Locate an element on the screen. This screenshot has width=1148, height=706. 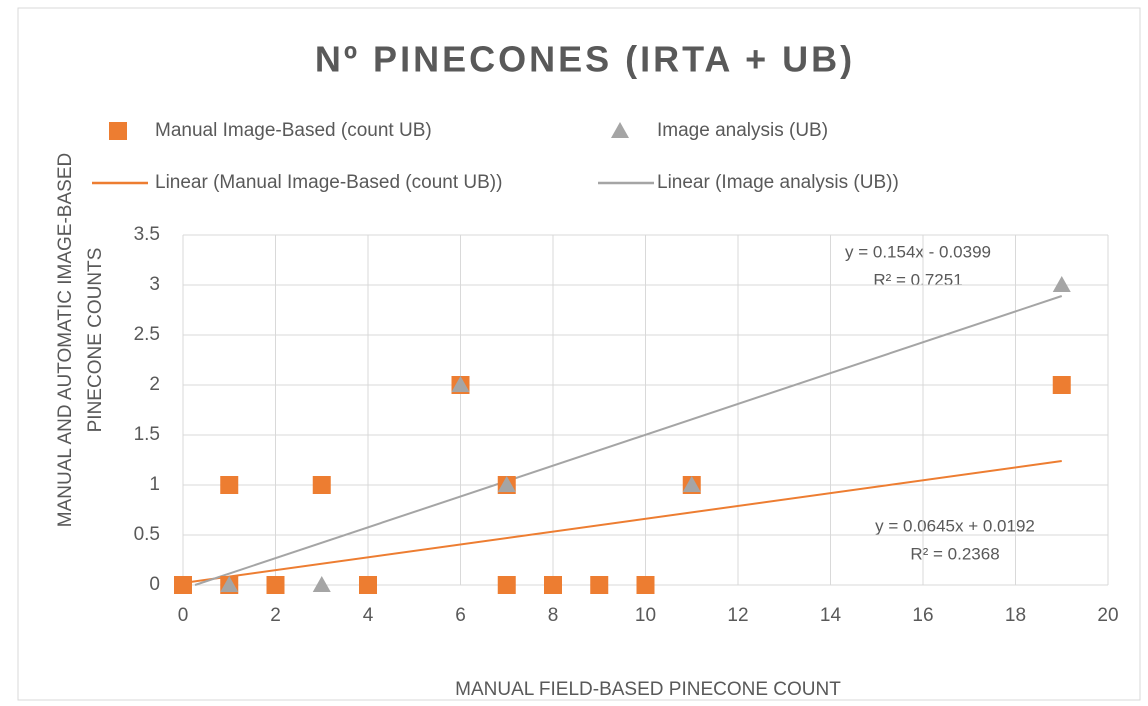
x-tick-label: 6 is located at coordinates (460, 615).